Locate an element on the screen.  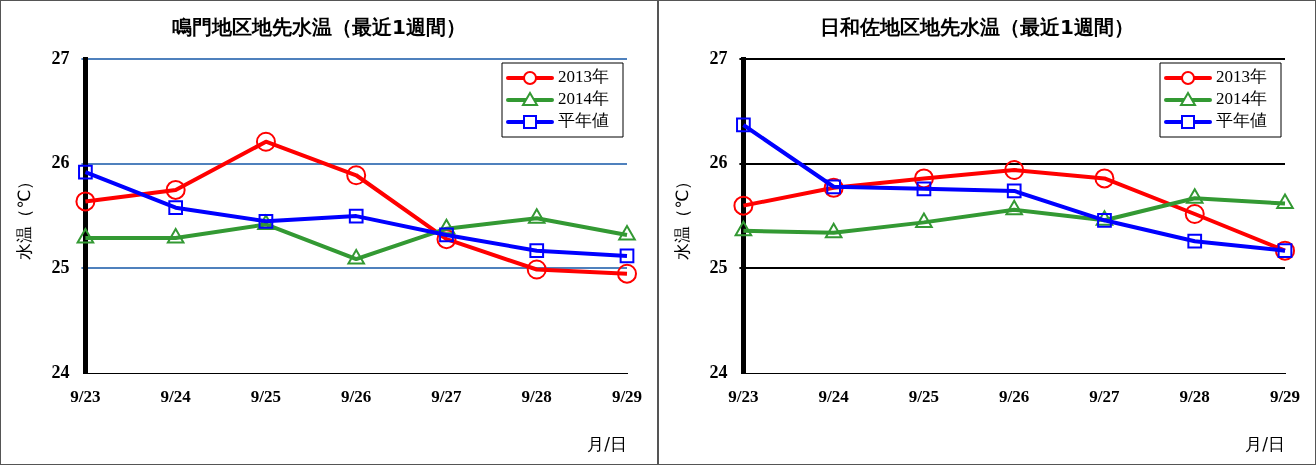
chart-title: 日和佐地区地先水温（最近1週間） is located at coordinates (977, 27).